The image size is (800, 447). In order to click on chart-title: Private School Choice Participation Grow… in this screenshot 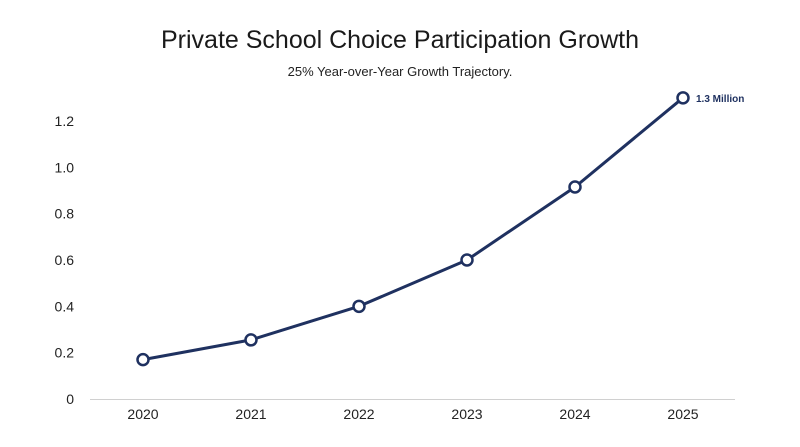, I will do `click(399, 40)`.